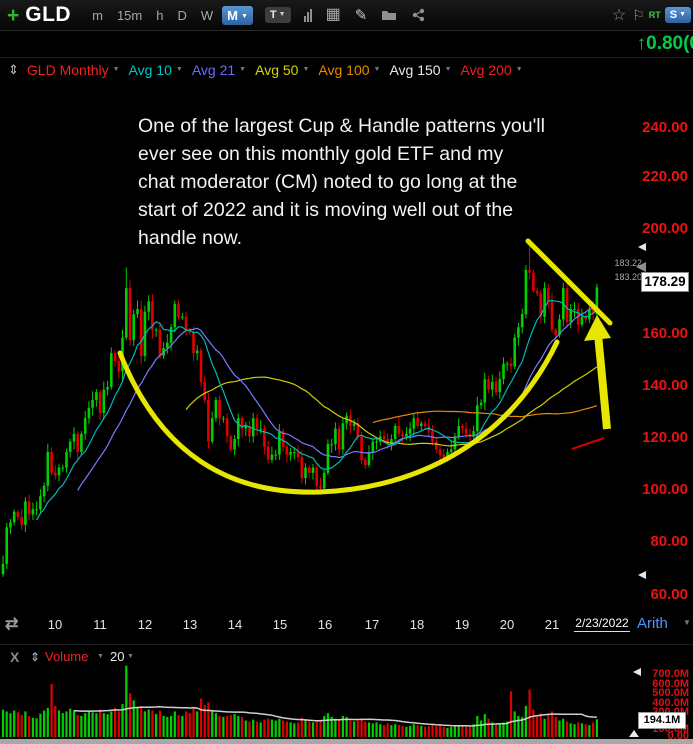 This screenshot has height=744, width=693. Describe the element at coordinates (333, 14) in the screenshot. I see `table-add-icon: ▦` at that location.